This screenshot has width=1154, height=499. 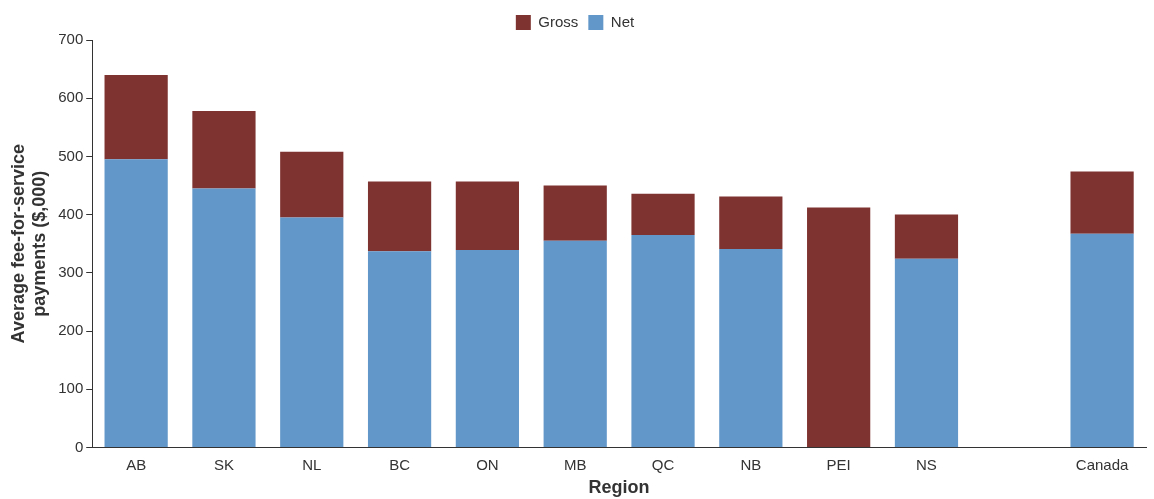 I want to click on x-tick-label: PEI, so click(x=838, y=464).